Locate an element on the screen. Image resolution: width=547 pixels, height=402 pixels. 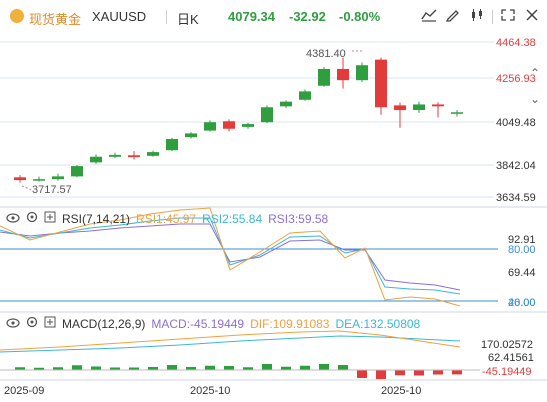
expand-icon is located at coordinates (508, 16).